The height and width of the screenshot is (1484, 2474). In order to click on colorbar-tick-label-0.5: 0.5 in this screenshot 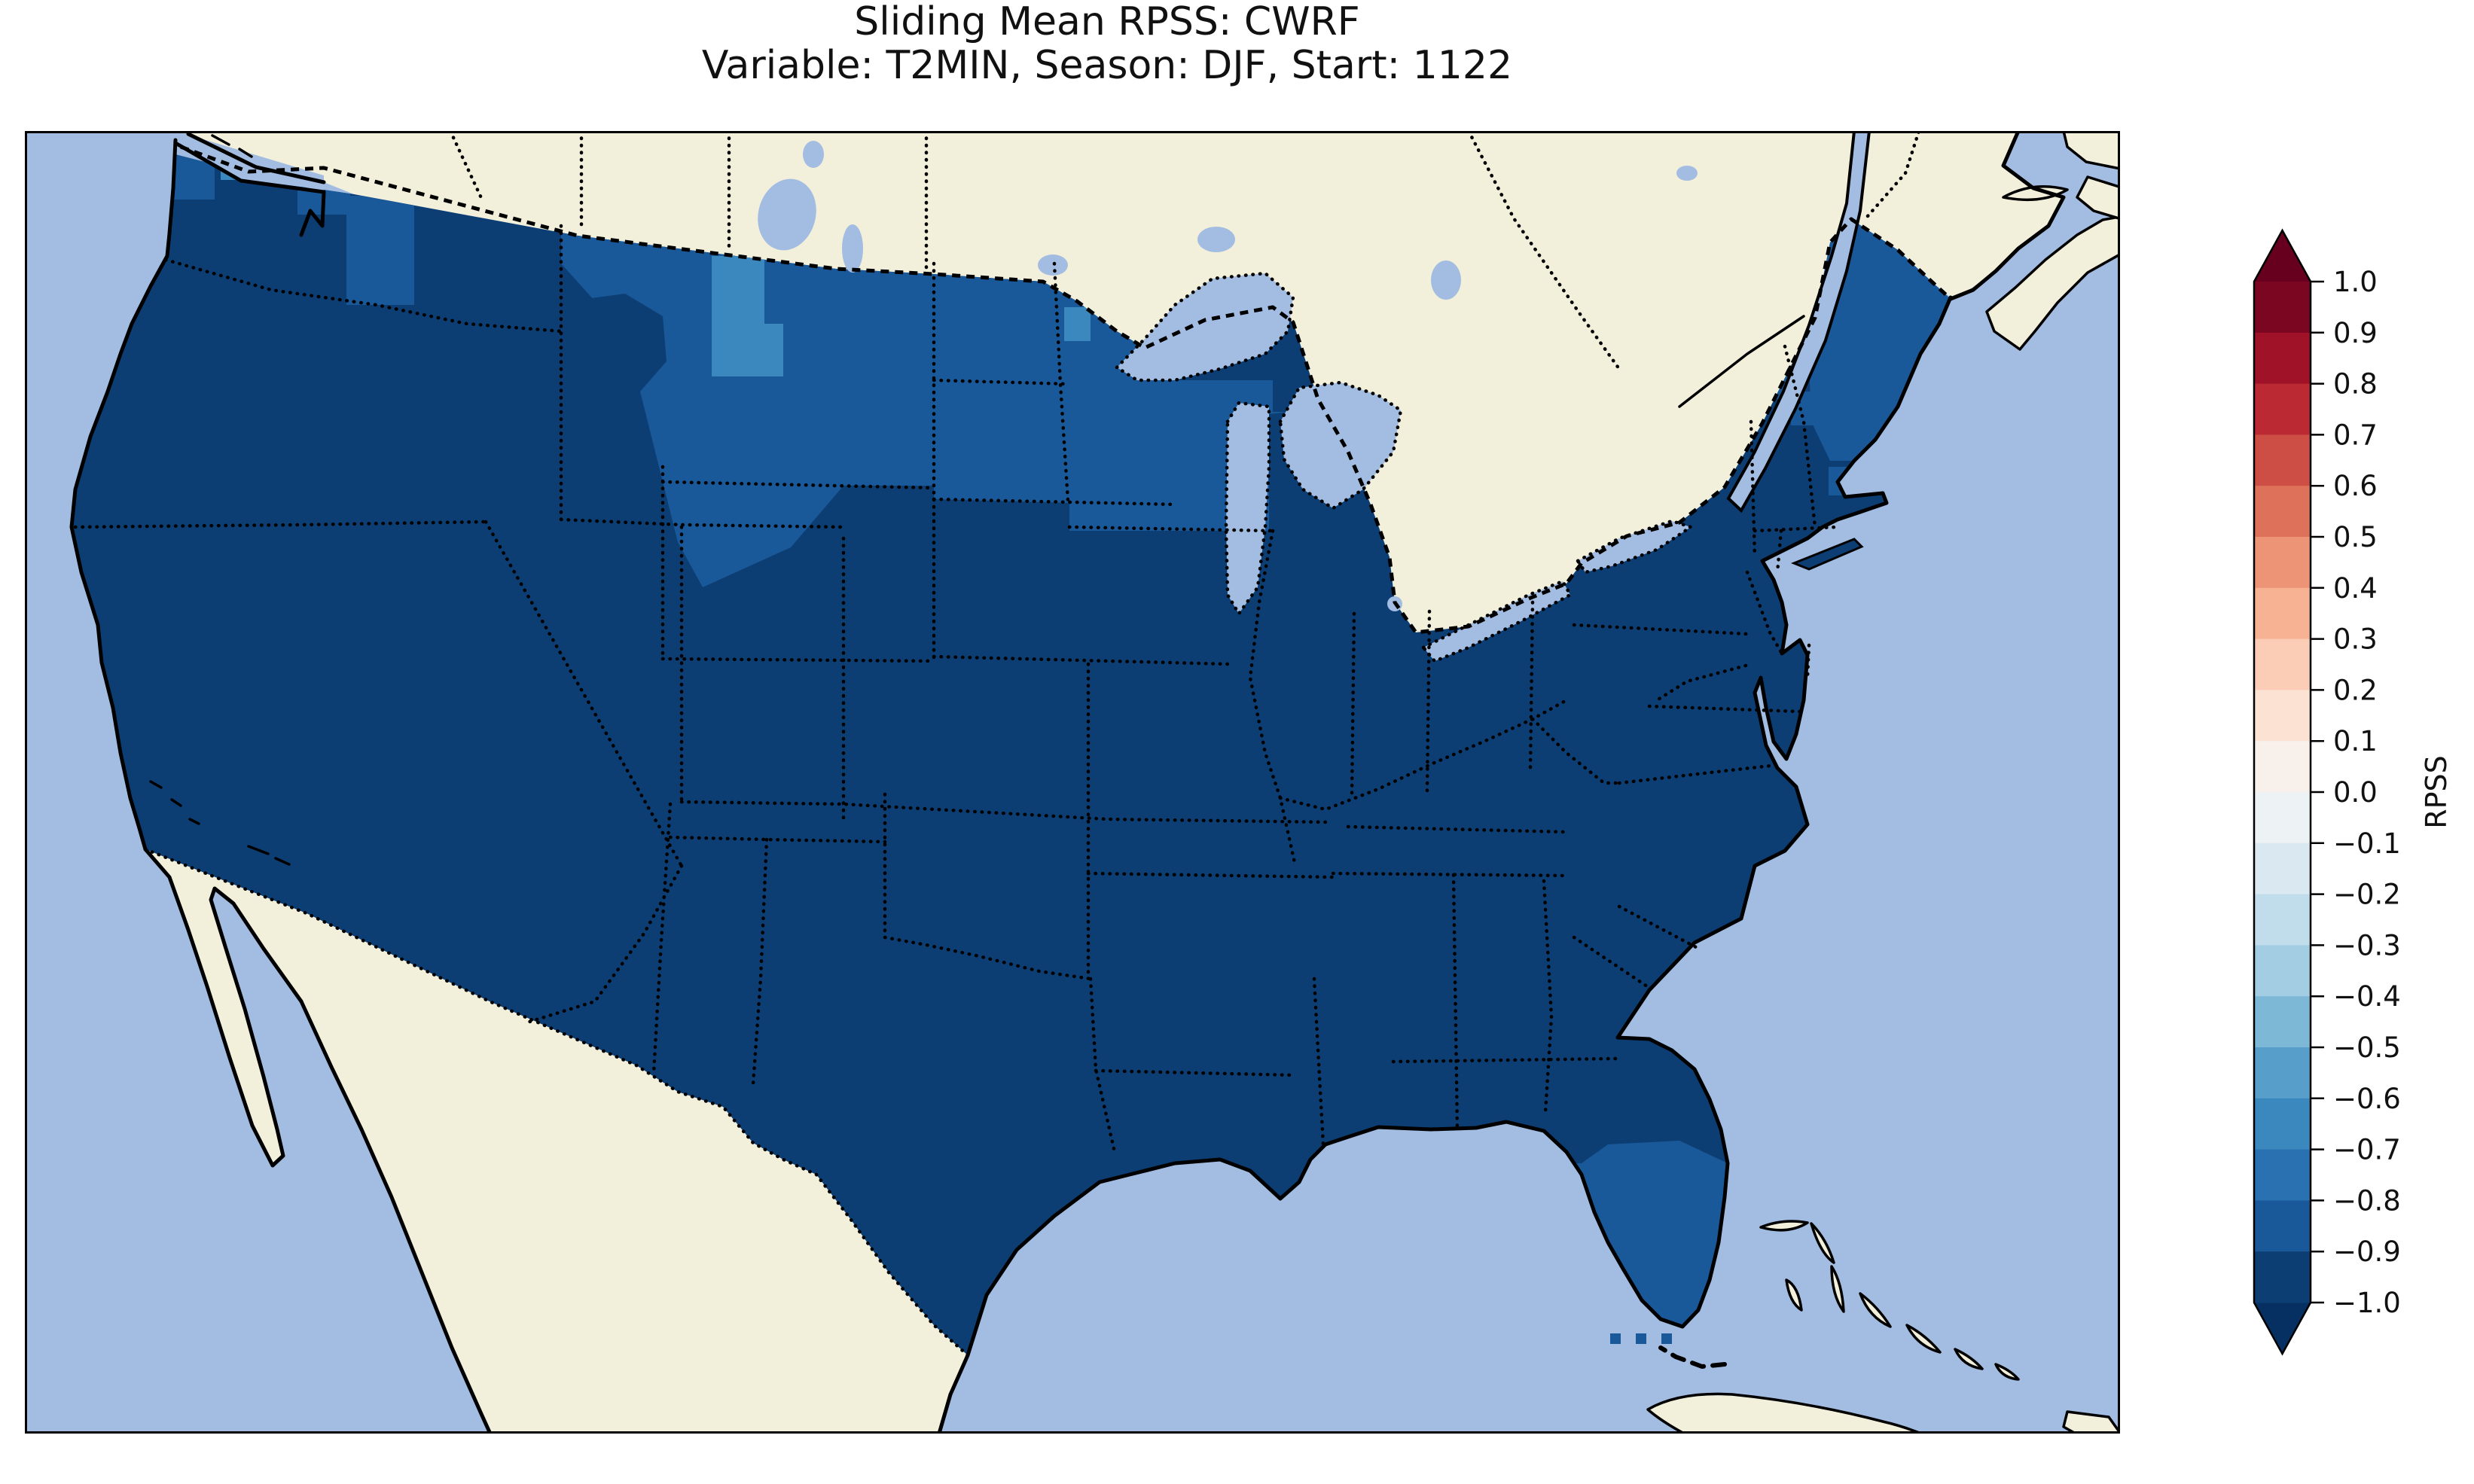, I will do `click(2355, 537)`.